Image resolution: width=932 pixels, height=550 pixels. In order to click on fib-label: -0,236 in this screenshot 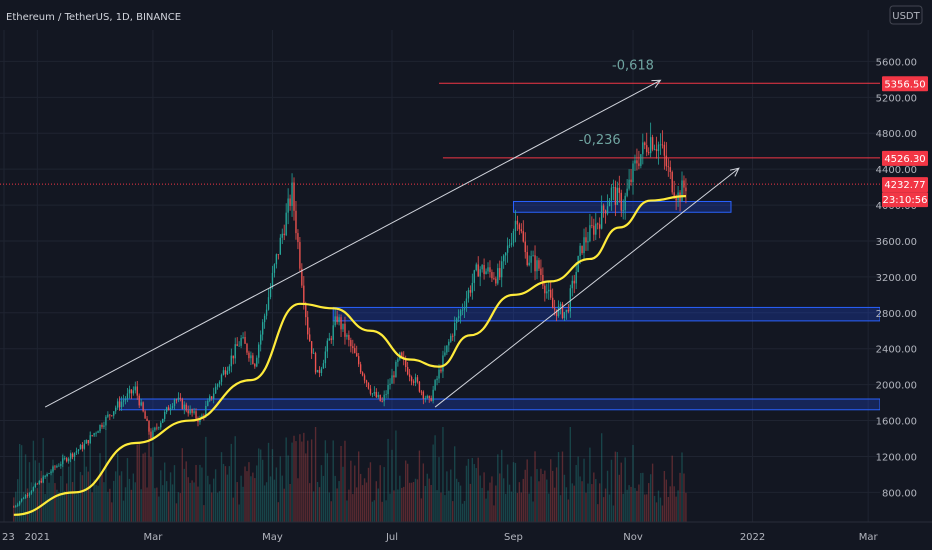, I will do `click(600, 140)`.